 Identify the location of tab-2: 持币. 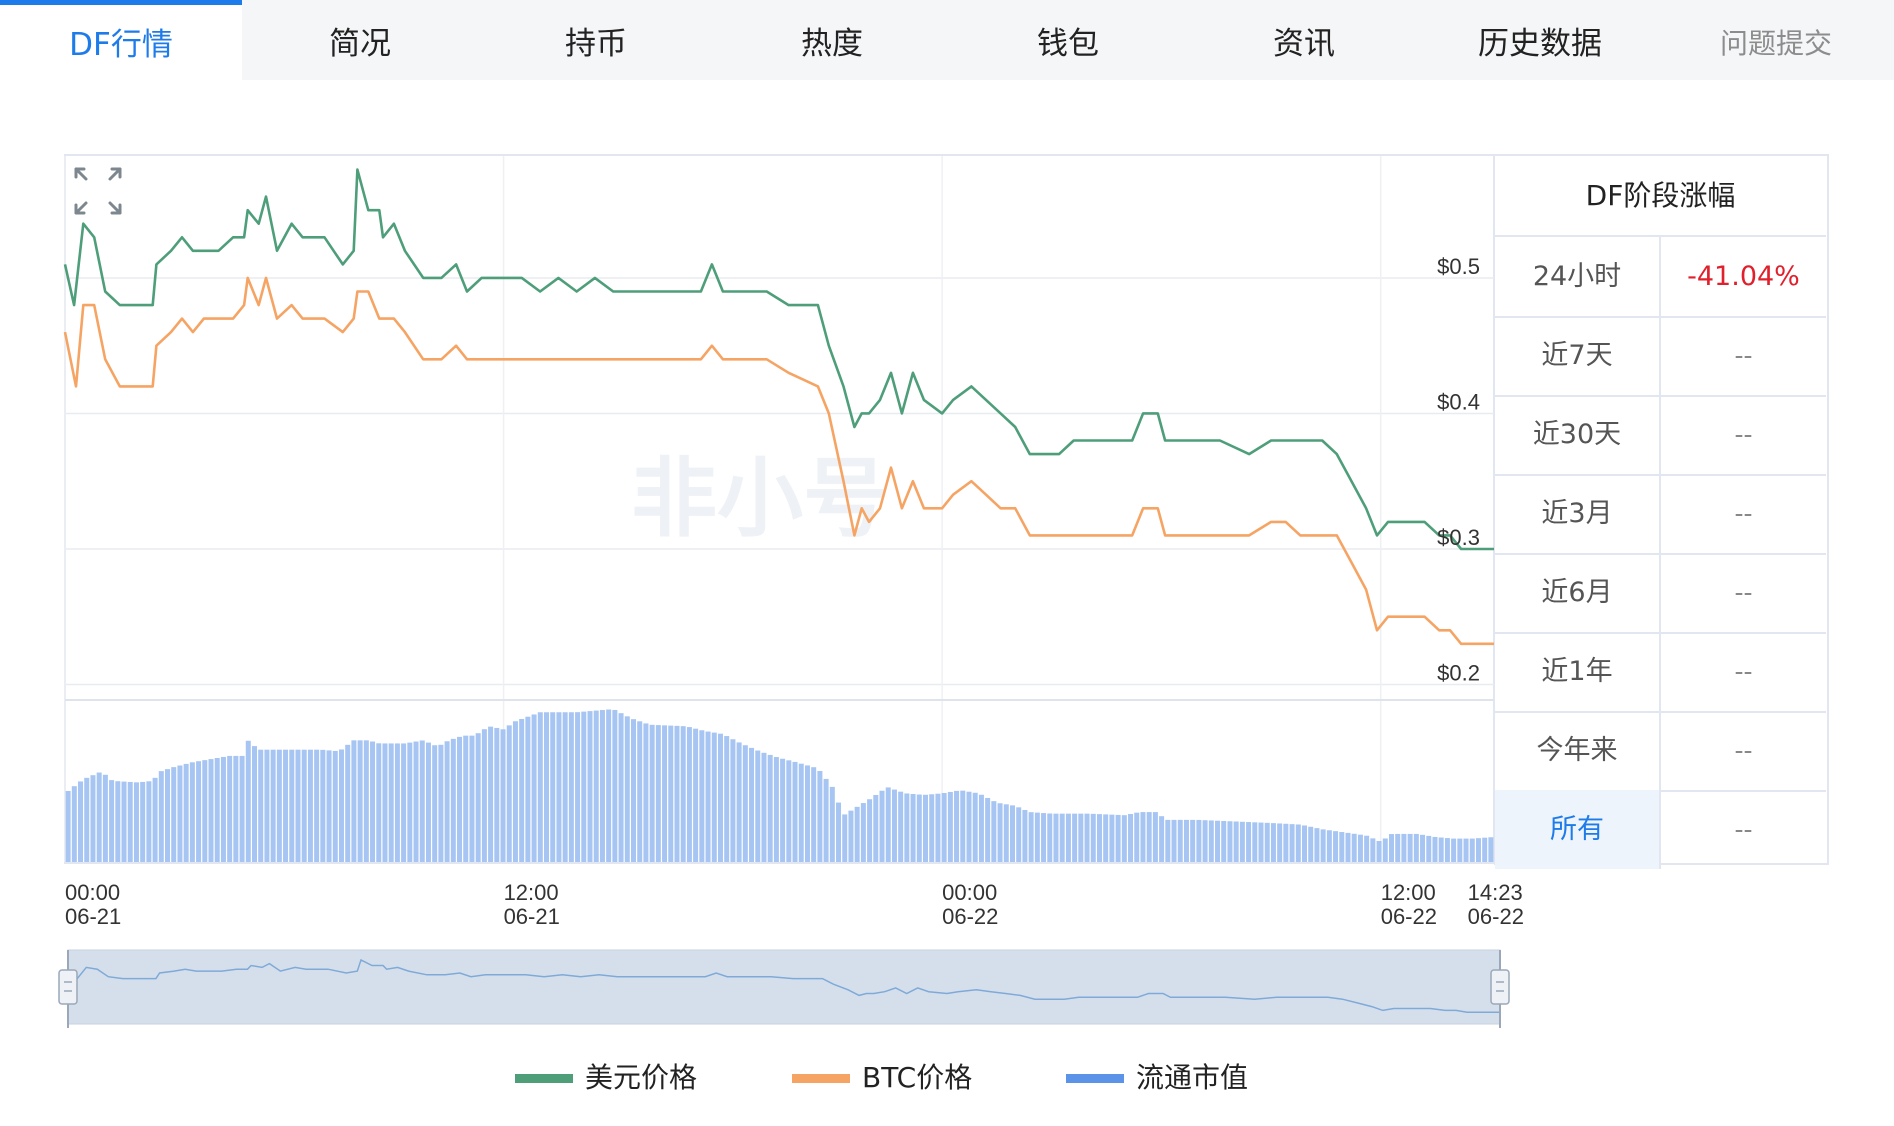
(596, 44).